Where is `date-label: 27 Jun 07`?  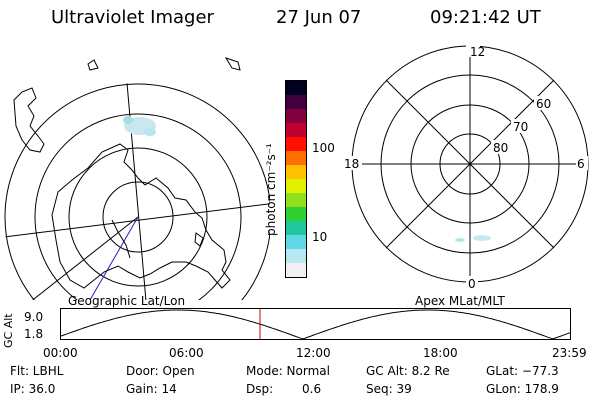 date-label: 27 Jun 07 is located at coordinates (319, 17).